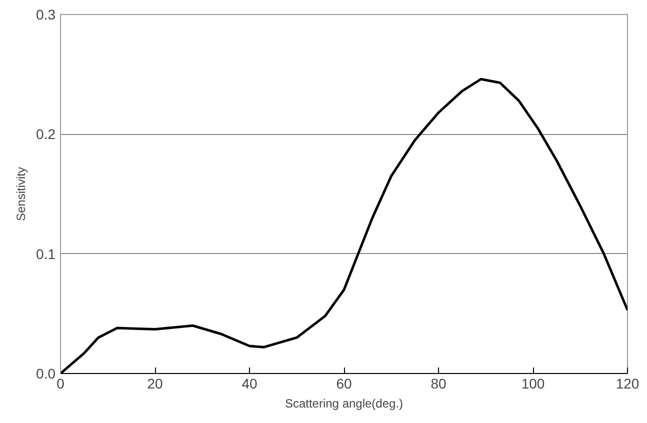 The width and height of the screenshot is (647, 423). I want to click on x-tick-label: 40, so click(250, 384).